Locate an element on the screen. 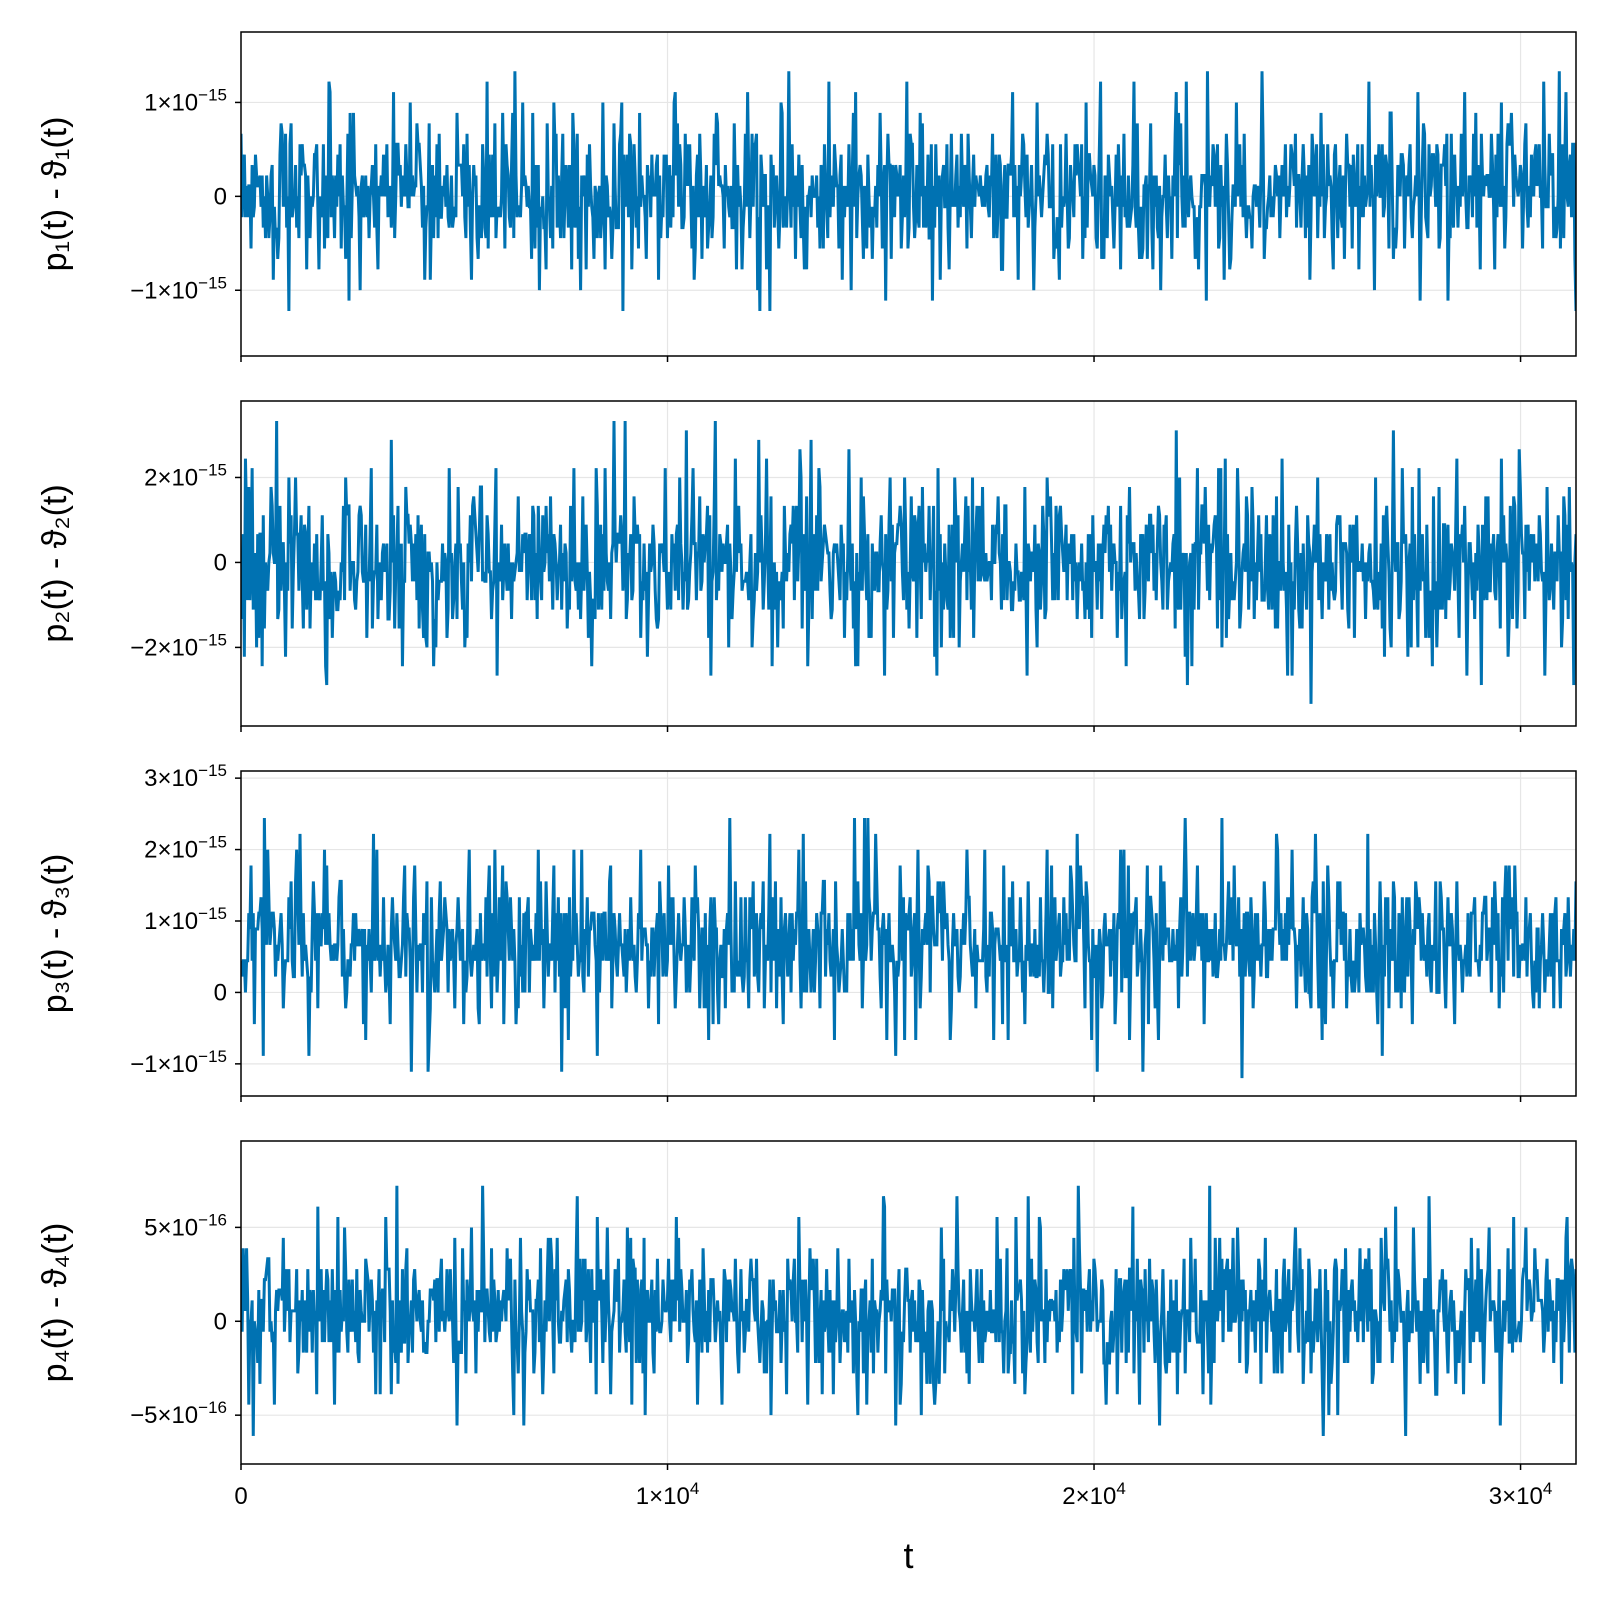 The width and height of the screenshot is (1600, 1600). y-tick-label: −5×10⁻¹⁶ is located at coordinates (178, 1413).